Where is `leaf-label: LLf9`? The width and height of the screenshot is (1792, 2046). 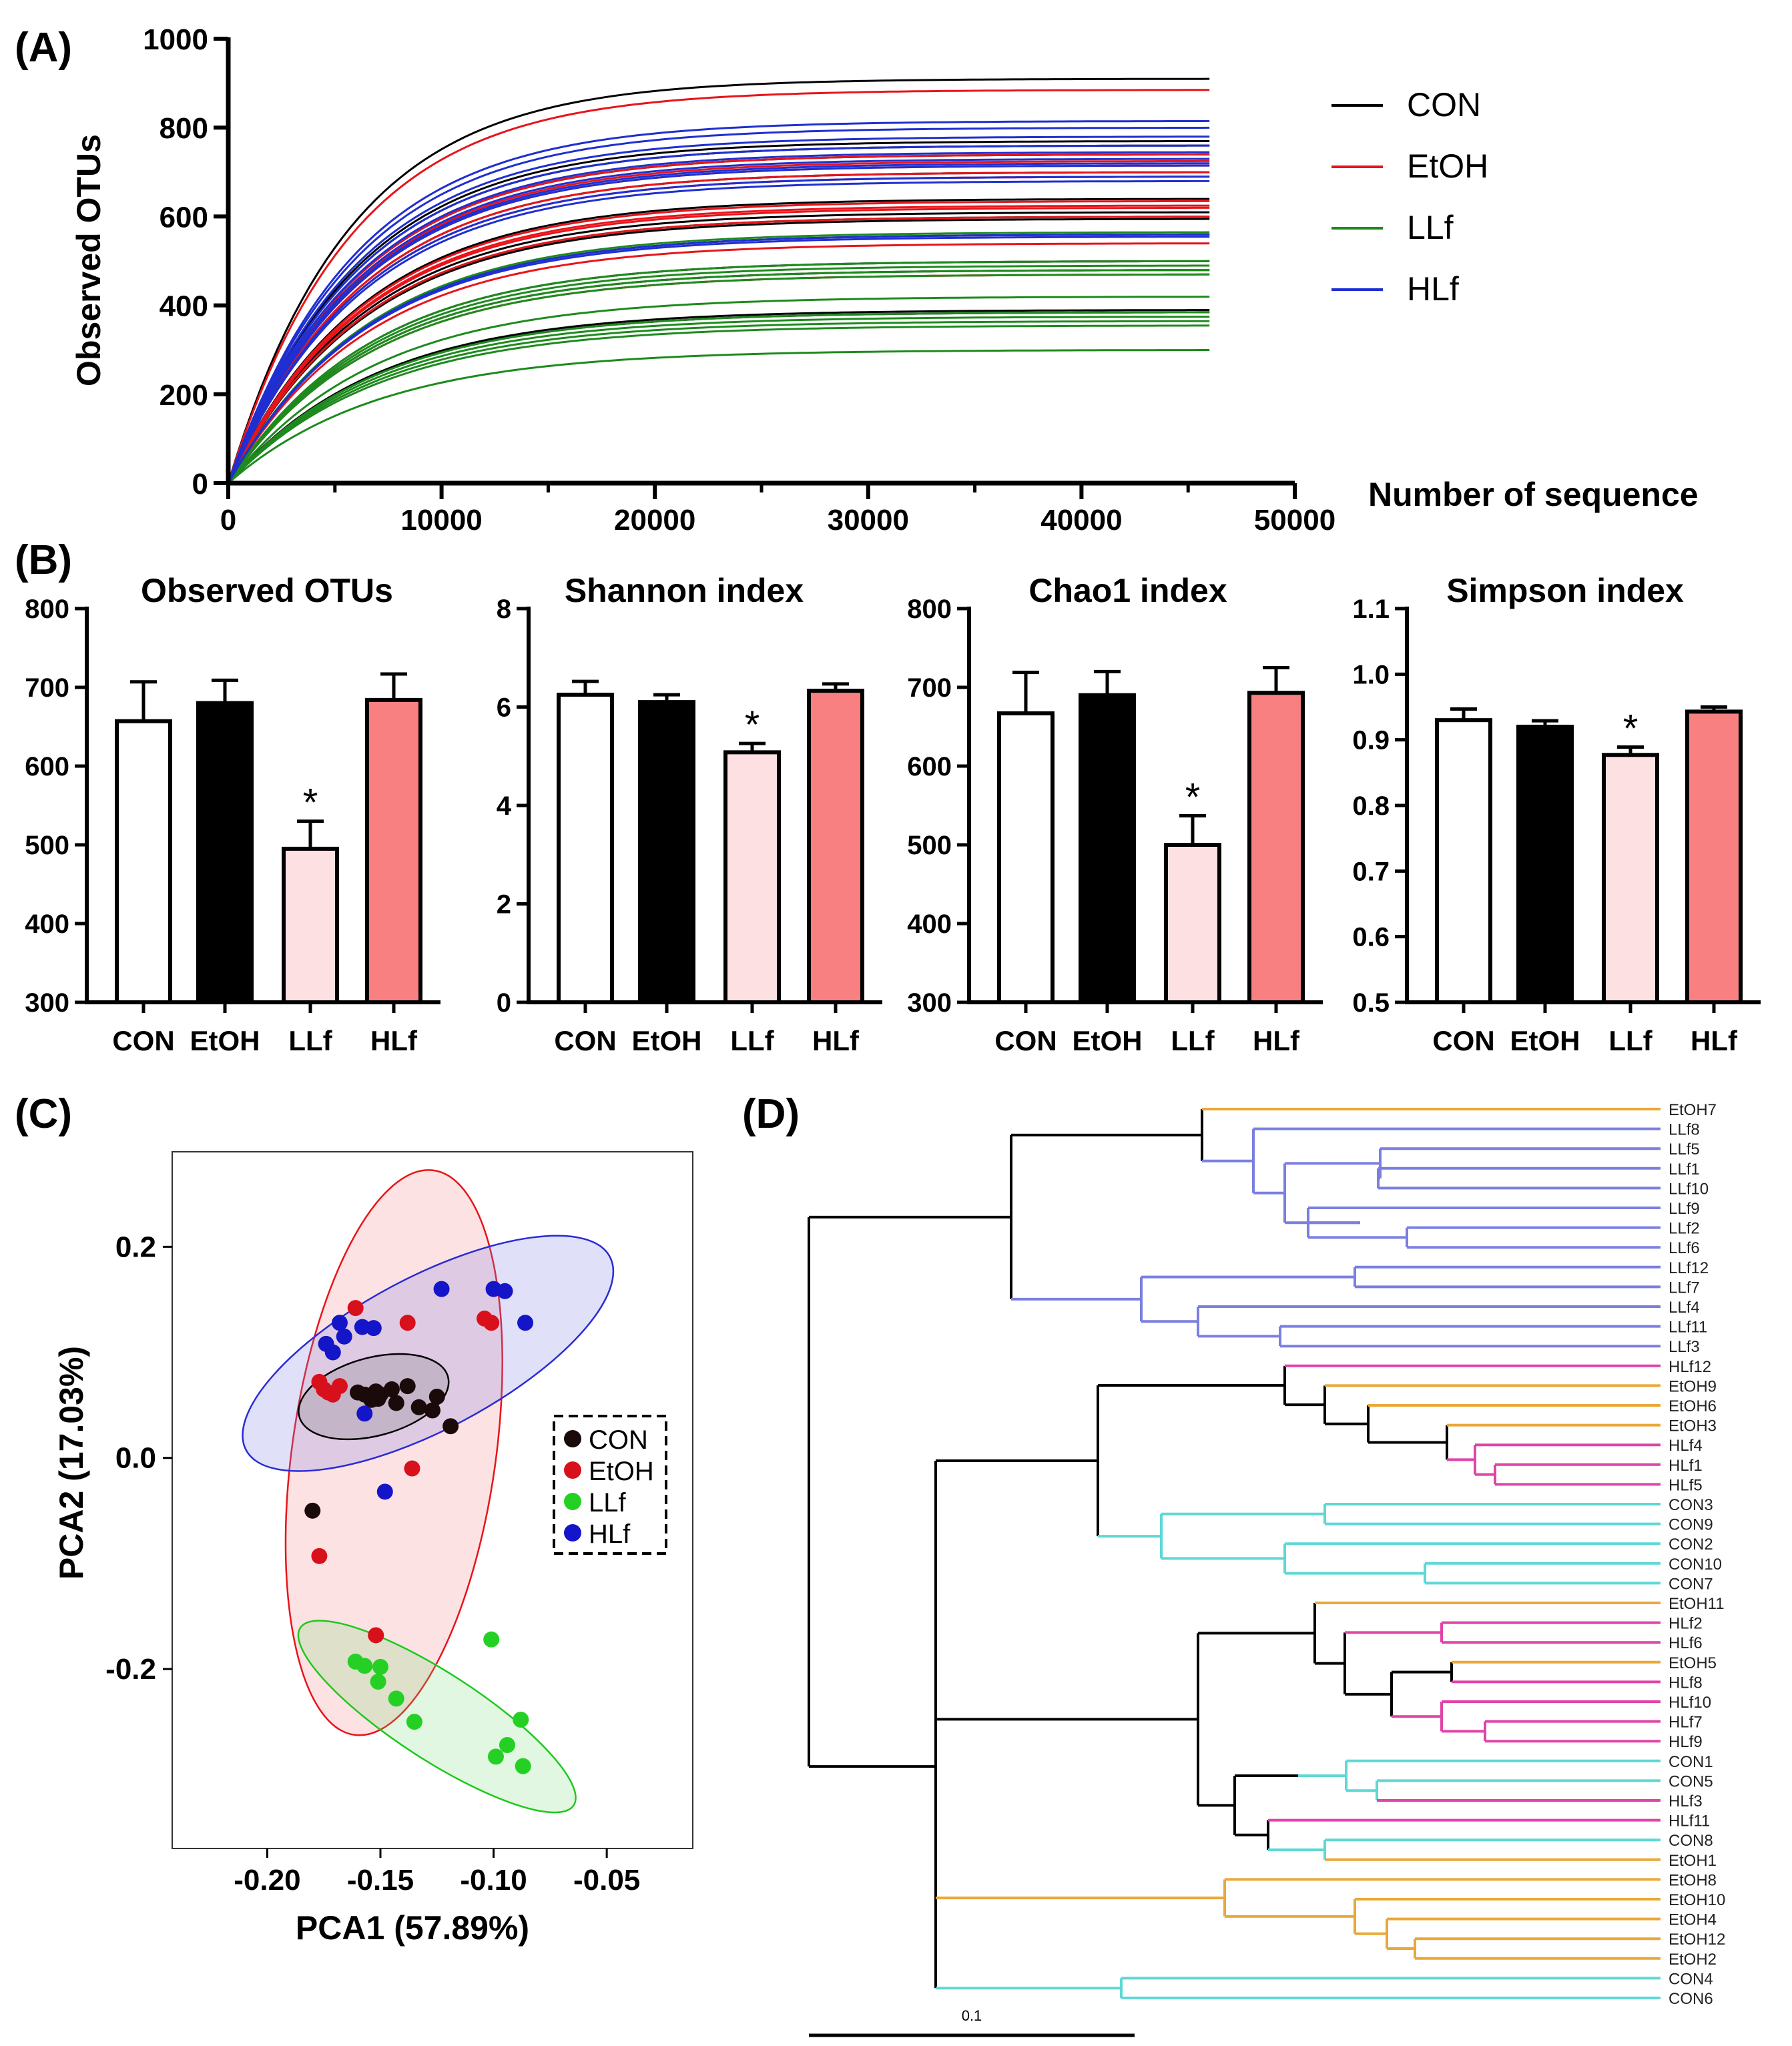 leaf-label: LLf9 is located at coordinates (1684, 1209).